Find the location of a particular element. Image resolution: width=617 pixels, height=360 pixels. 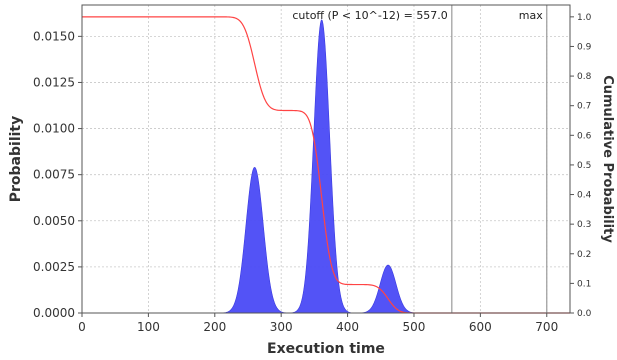

y-right-tick-label: 0.8 is located at coordinates (584, 77).